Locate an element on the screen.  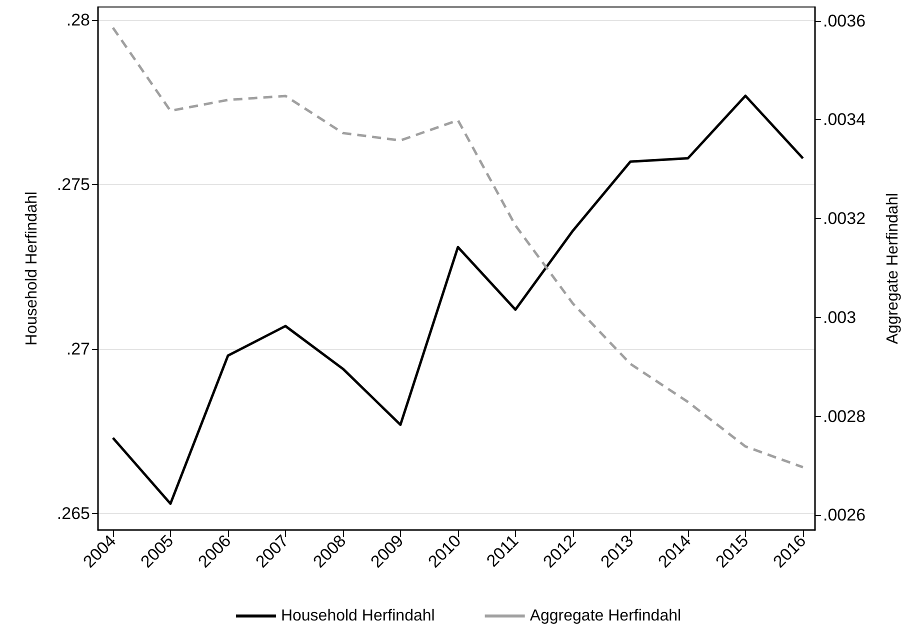
y-tick-label: .28 is located at coordinates (78, 20).